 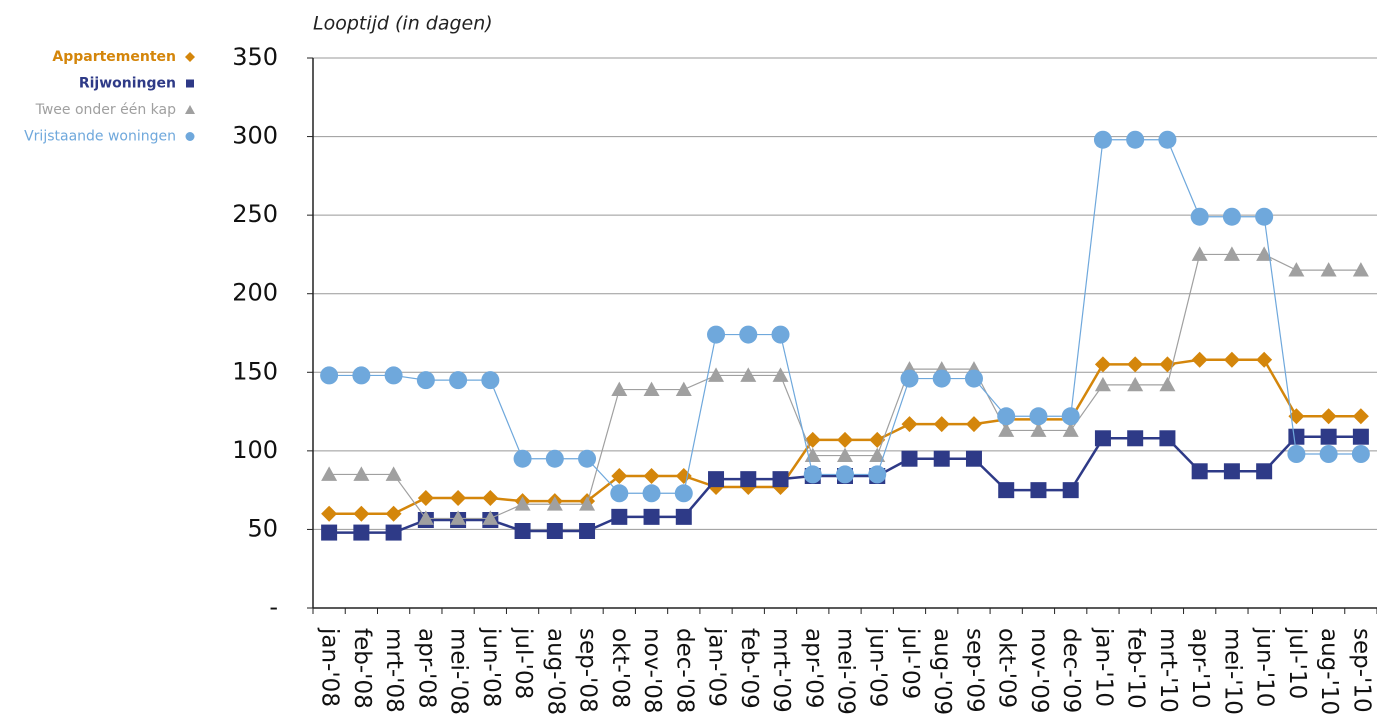 I want to click on x-tick-label: dec-'08, so click(x=684, y=670).